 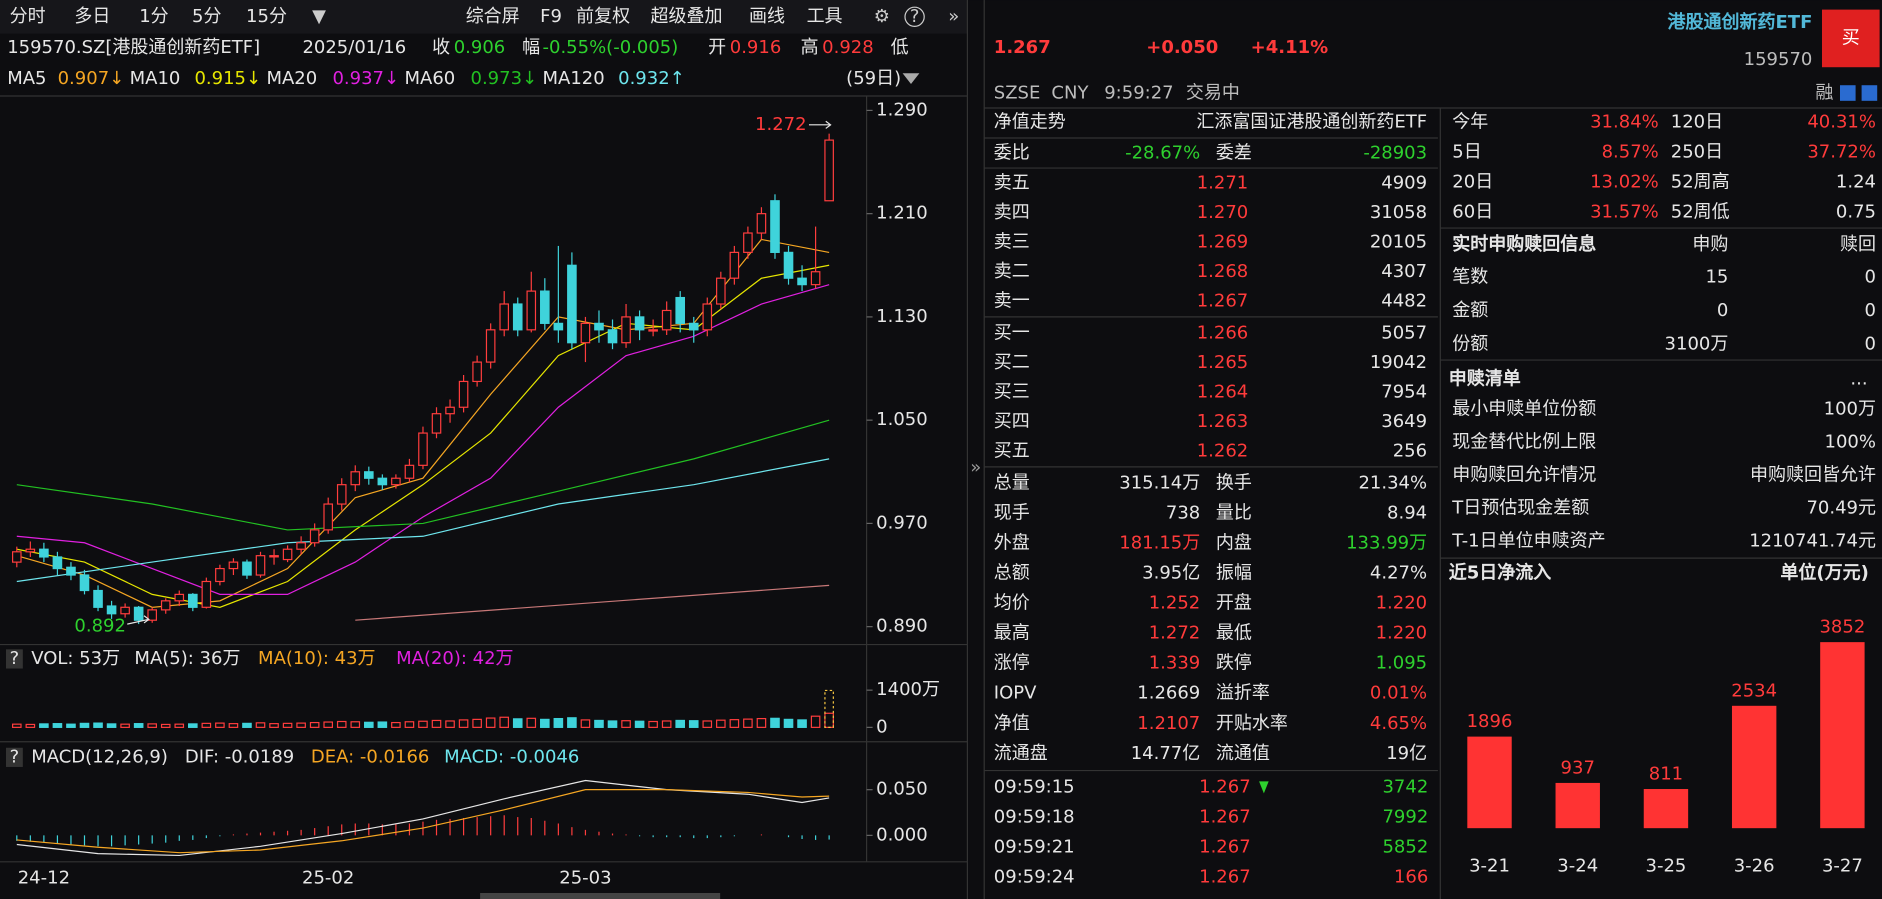 I want to click on level-price: 1.269, so click(x=1223, y=241).